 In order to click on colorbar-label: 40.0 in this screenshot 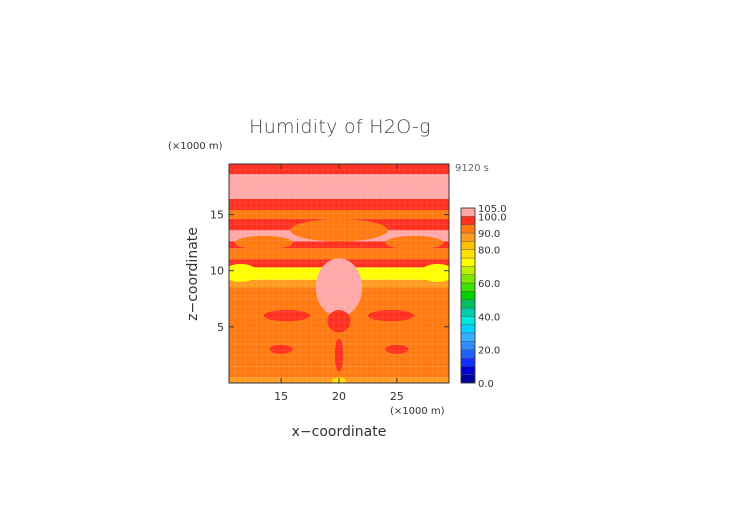, I will do `click(489, 317)`.